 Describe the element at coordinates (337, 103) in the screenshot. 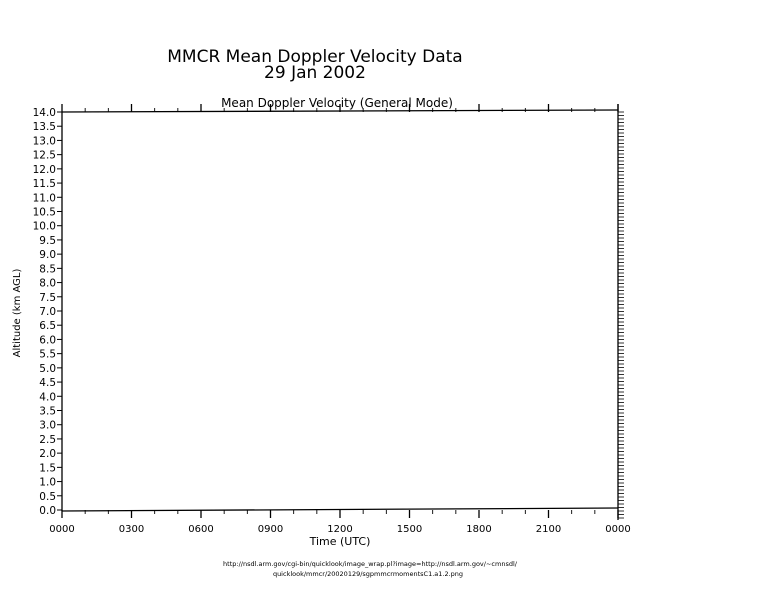

I see `panel-title: Mean Doppler Velocity (General Mode)` at that location.